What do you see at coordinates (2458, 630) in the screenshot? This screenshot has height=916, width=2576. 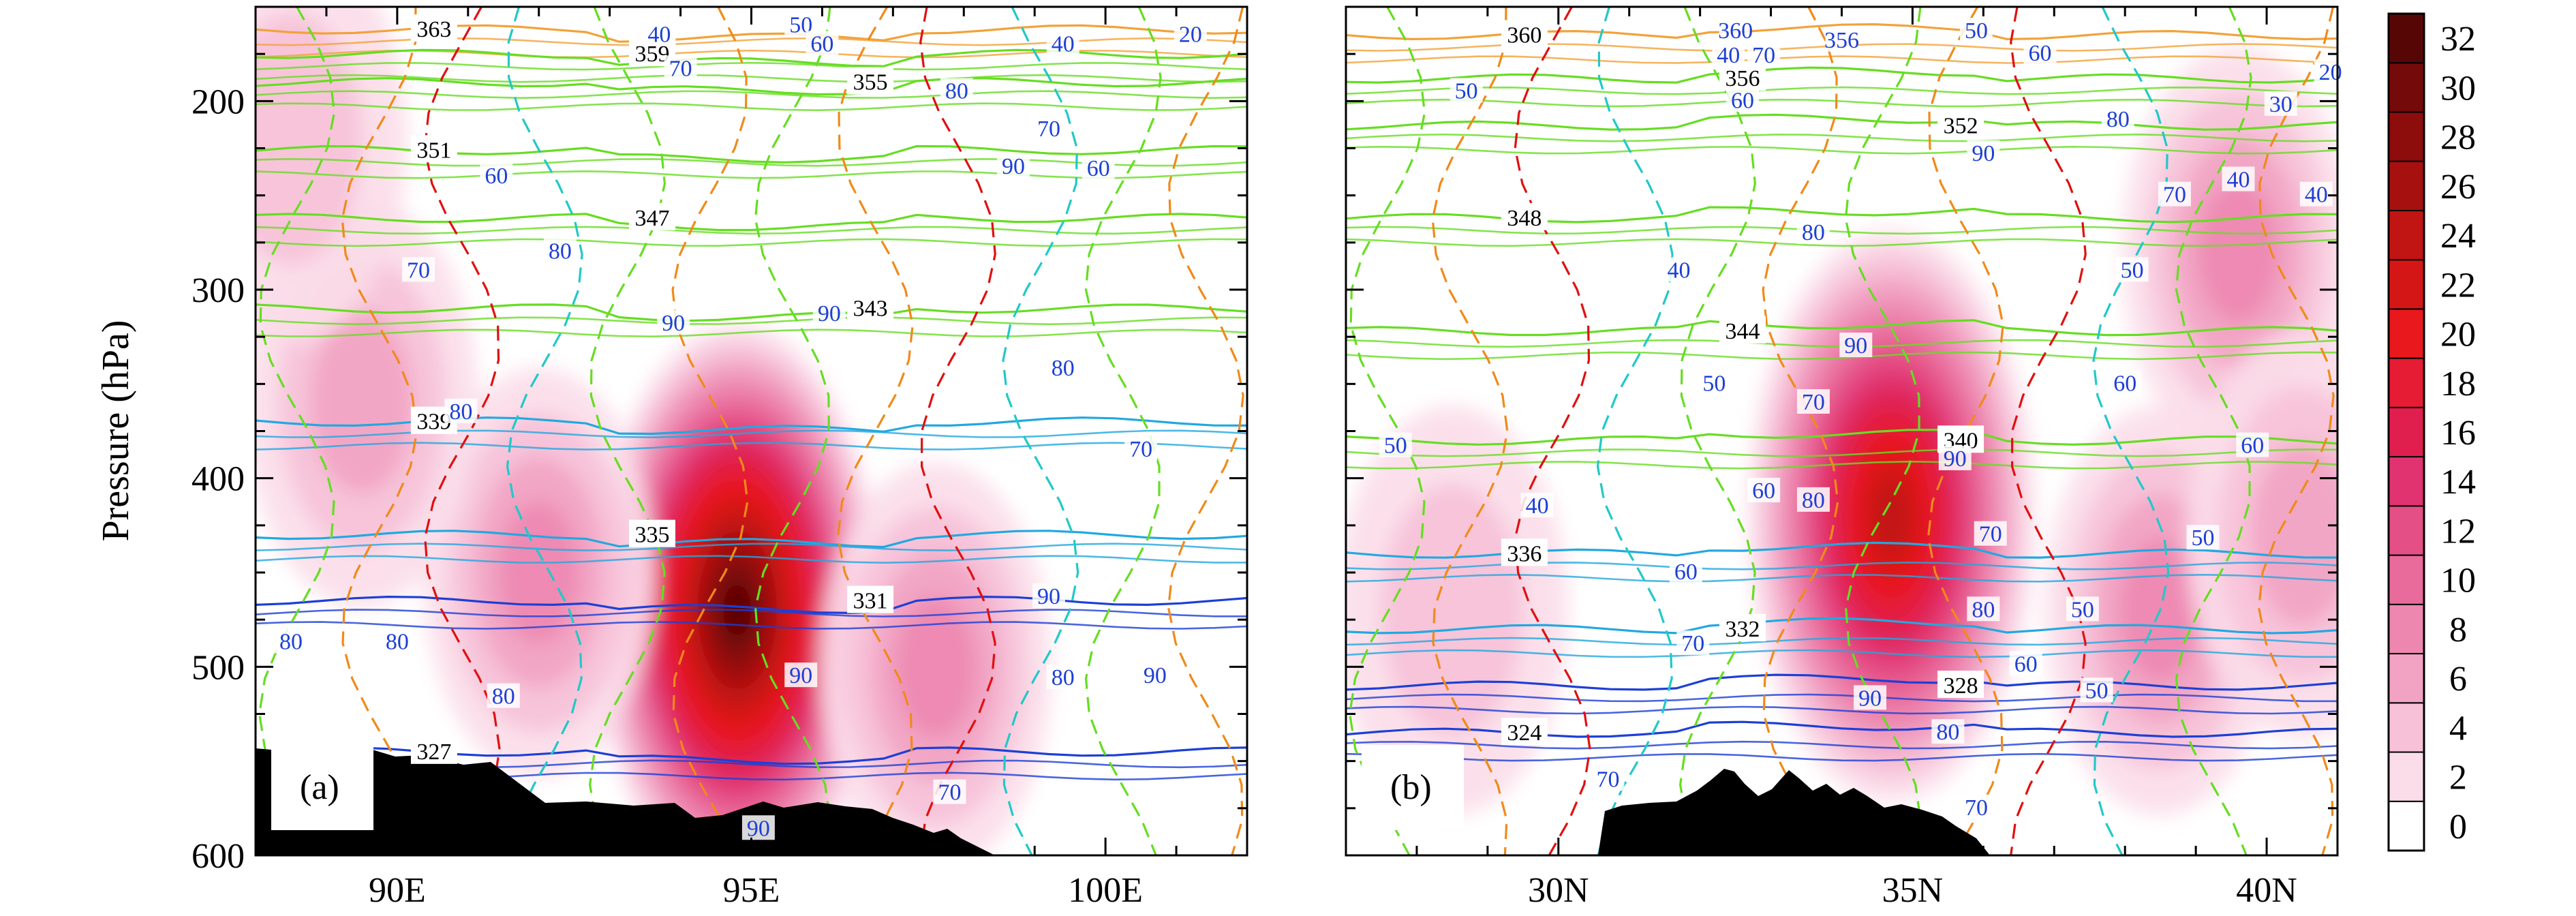 I see `colorbar-label: 8` at bounding box center [2458, 630].